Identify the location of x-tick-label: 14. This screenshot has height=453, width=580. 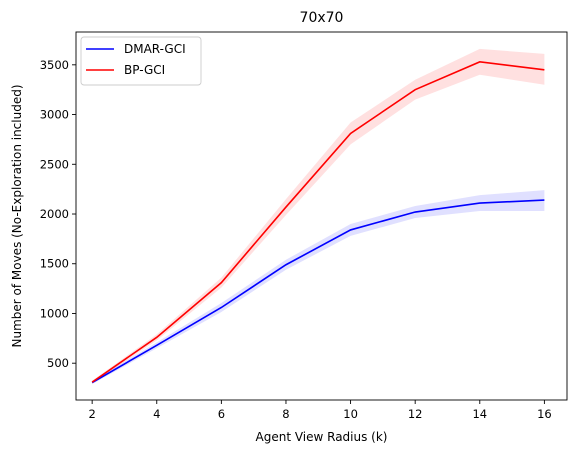
(479, 414).